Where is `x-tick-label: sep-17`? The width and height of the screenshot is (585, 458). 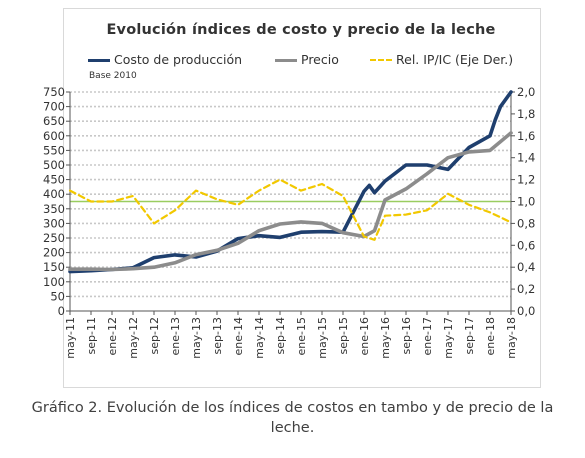 x-tick-label: sep-17 is located at coordinates (469, 335).